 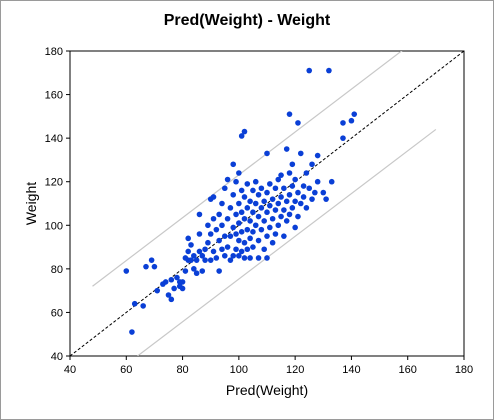 What do you see at coordinates (54, 52) in the screenshot?
I see `y-tick-label: 180` at bounding box center [54, 52].